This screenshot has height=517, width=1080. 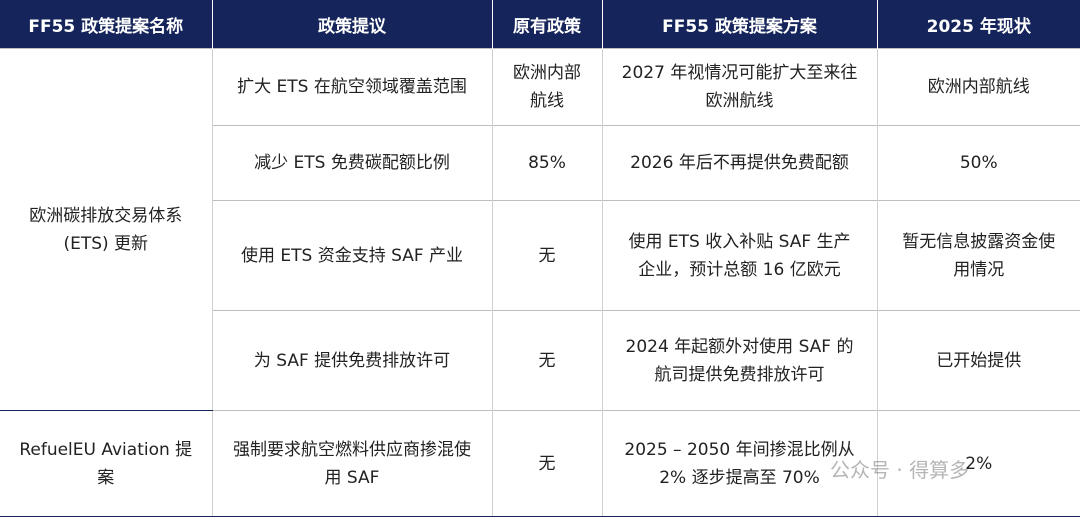 What do you see at coordinates (900, 470) in the screenshot?
I see `watermark: 公众号 · 得算多` at bounding box center [900, 470].